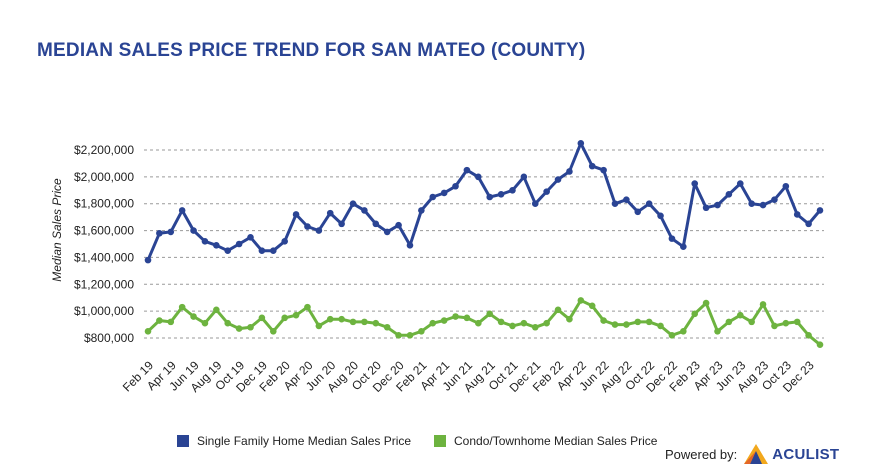  Describe the element at coordinates (791, 454) in the screenshot. I see `aculist-logo: ACULIST` at that location.